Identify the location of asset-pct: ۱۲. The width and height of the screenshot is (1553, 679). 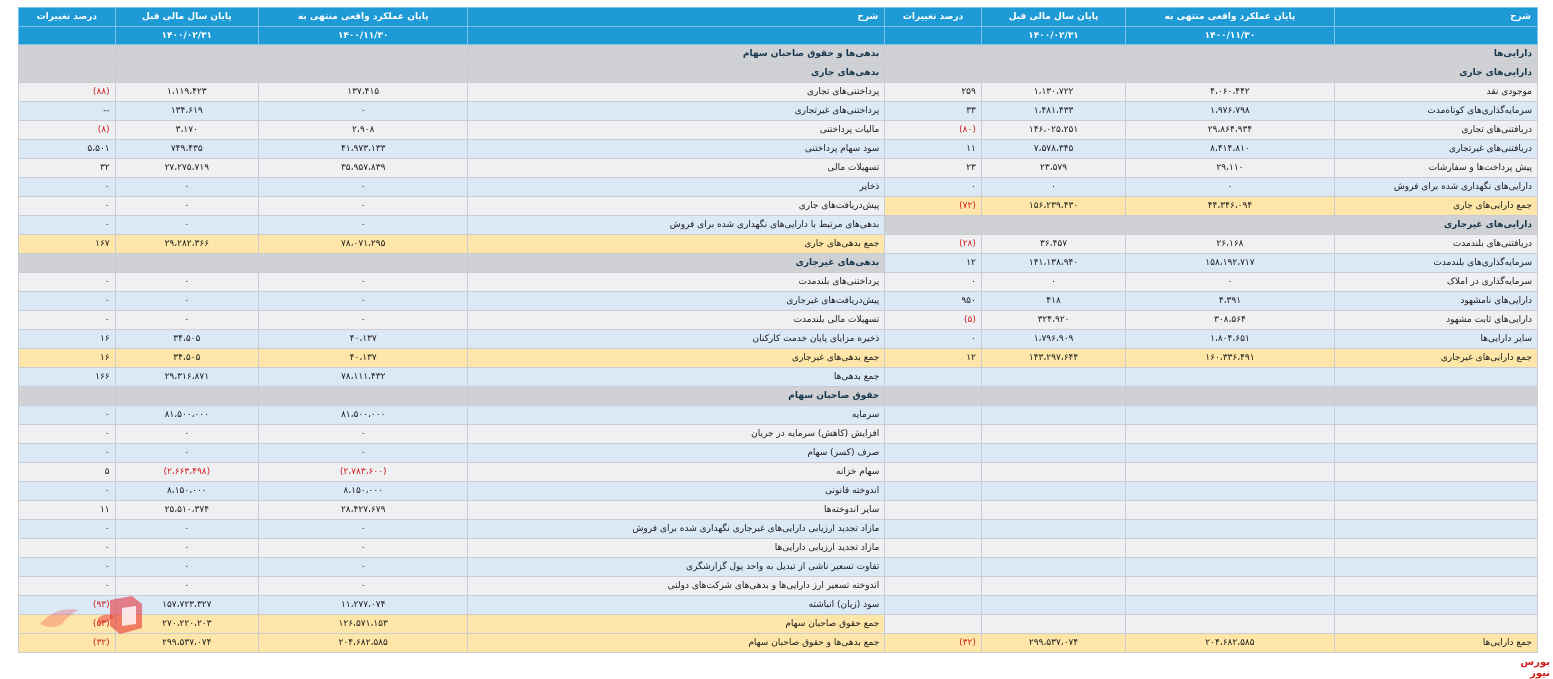
(933, 358).